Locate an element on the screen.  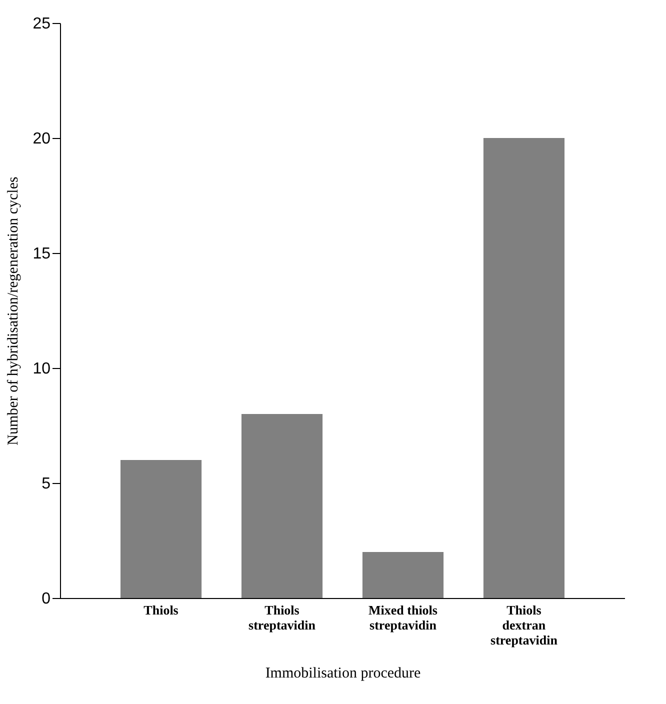
x-tick-label: Thiols is located at coordinates (161, 610).